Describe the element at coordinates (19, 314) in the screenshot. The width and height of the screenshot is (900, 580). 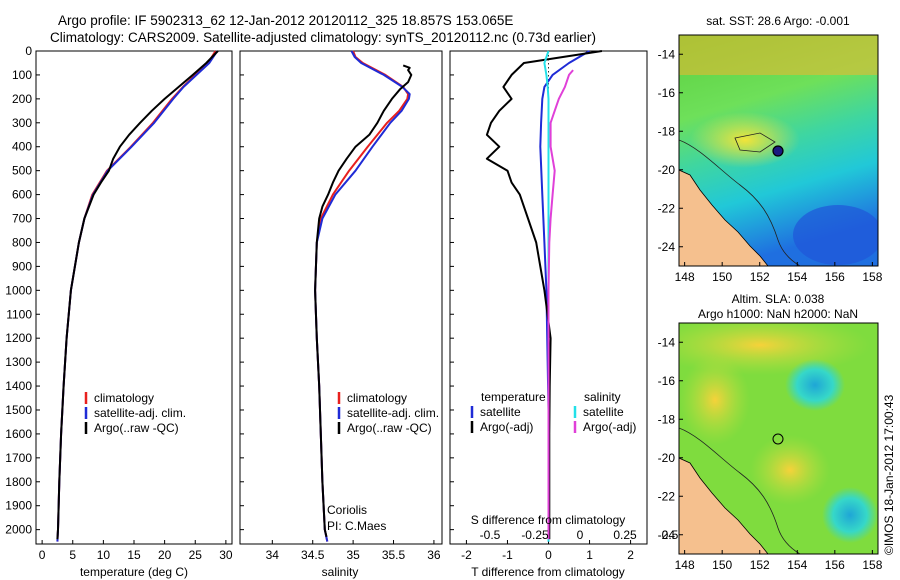
I see `y-tick-label: 1100` at that location.